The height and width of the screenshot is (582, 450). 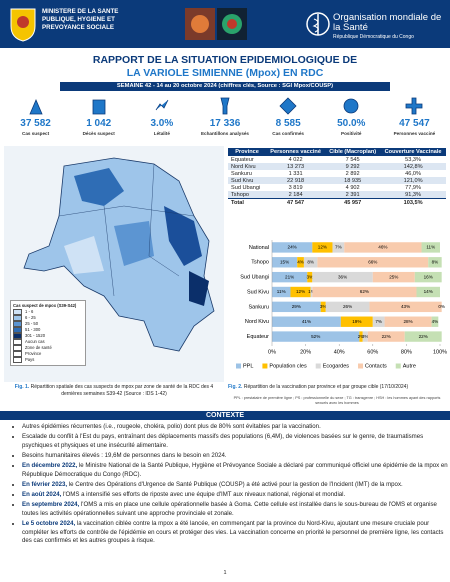 I want to click on data-label: 16%, so click(x=428, y=276).